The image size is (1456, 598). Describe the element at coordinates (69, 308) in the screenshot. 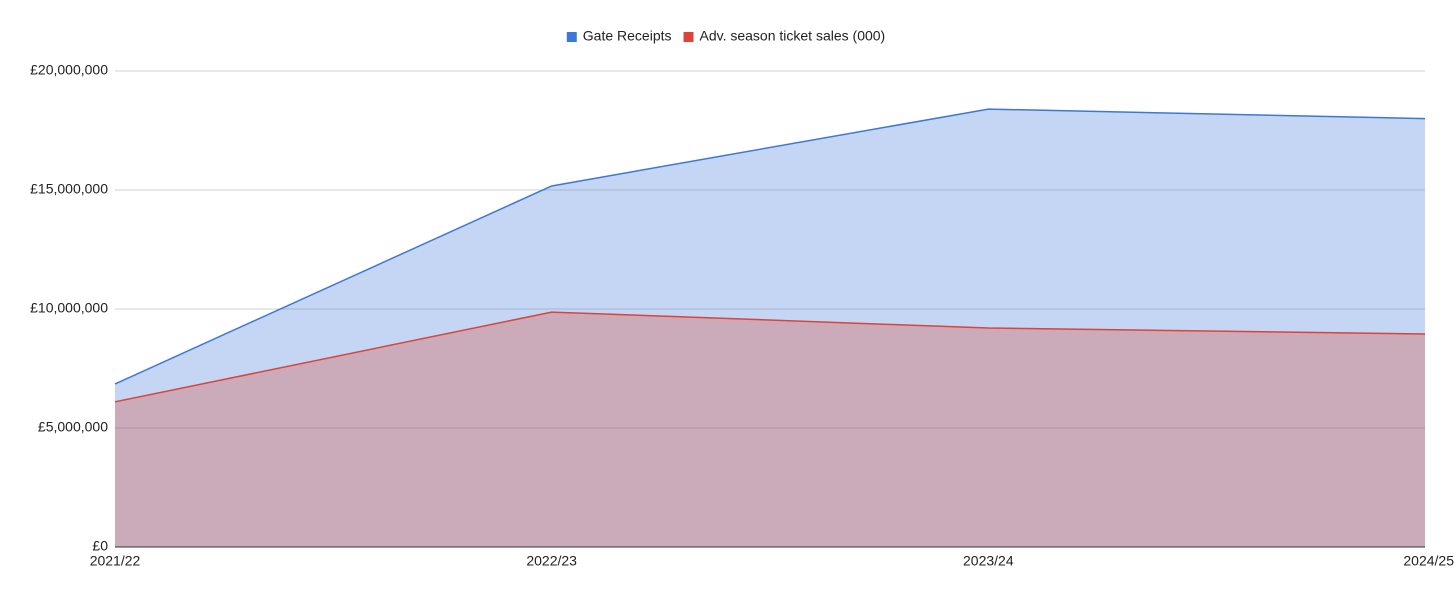

I see `y-tick-label: £10,000,000` at that location.